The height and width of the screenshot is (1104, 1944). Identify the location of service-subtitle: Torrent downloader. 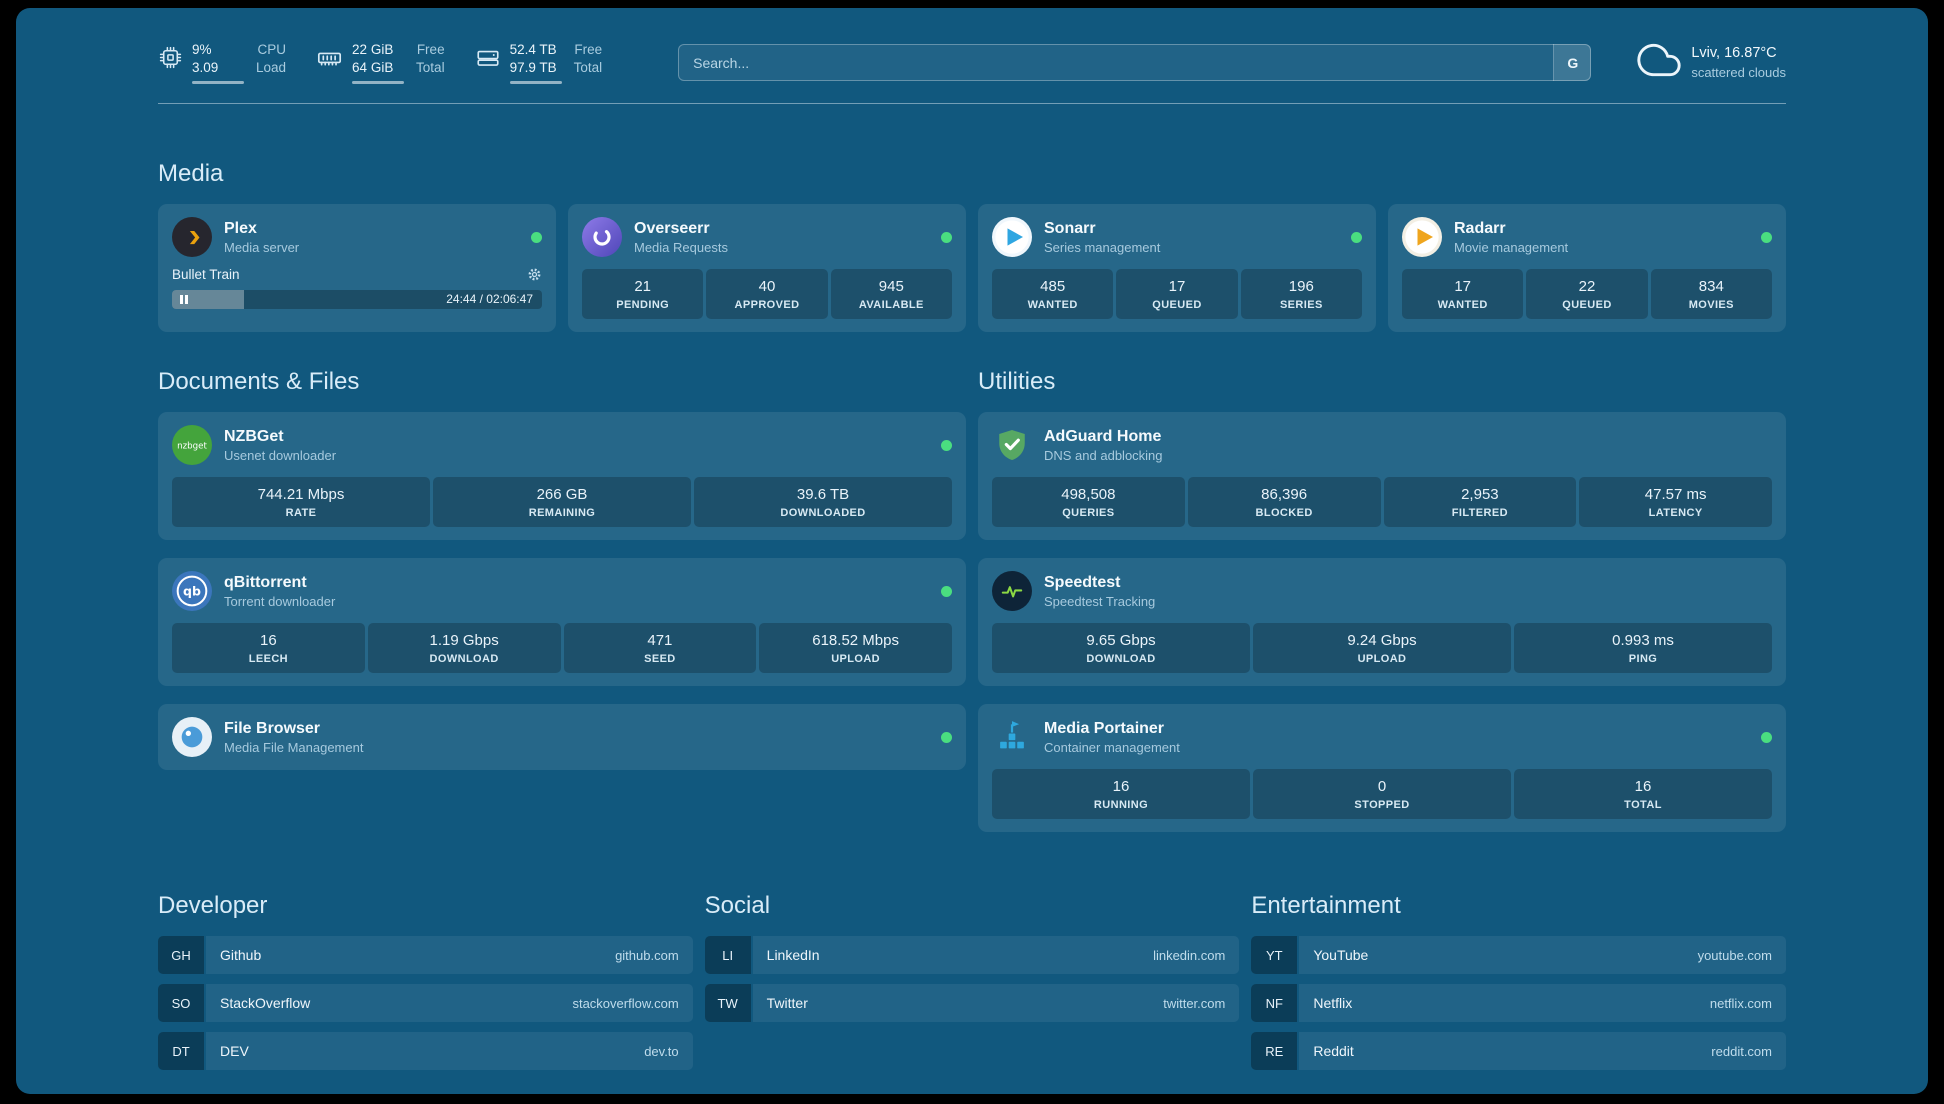
(280, 601).